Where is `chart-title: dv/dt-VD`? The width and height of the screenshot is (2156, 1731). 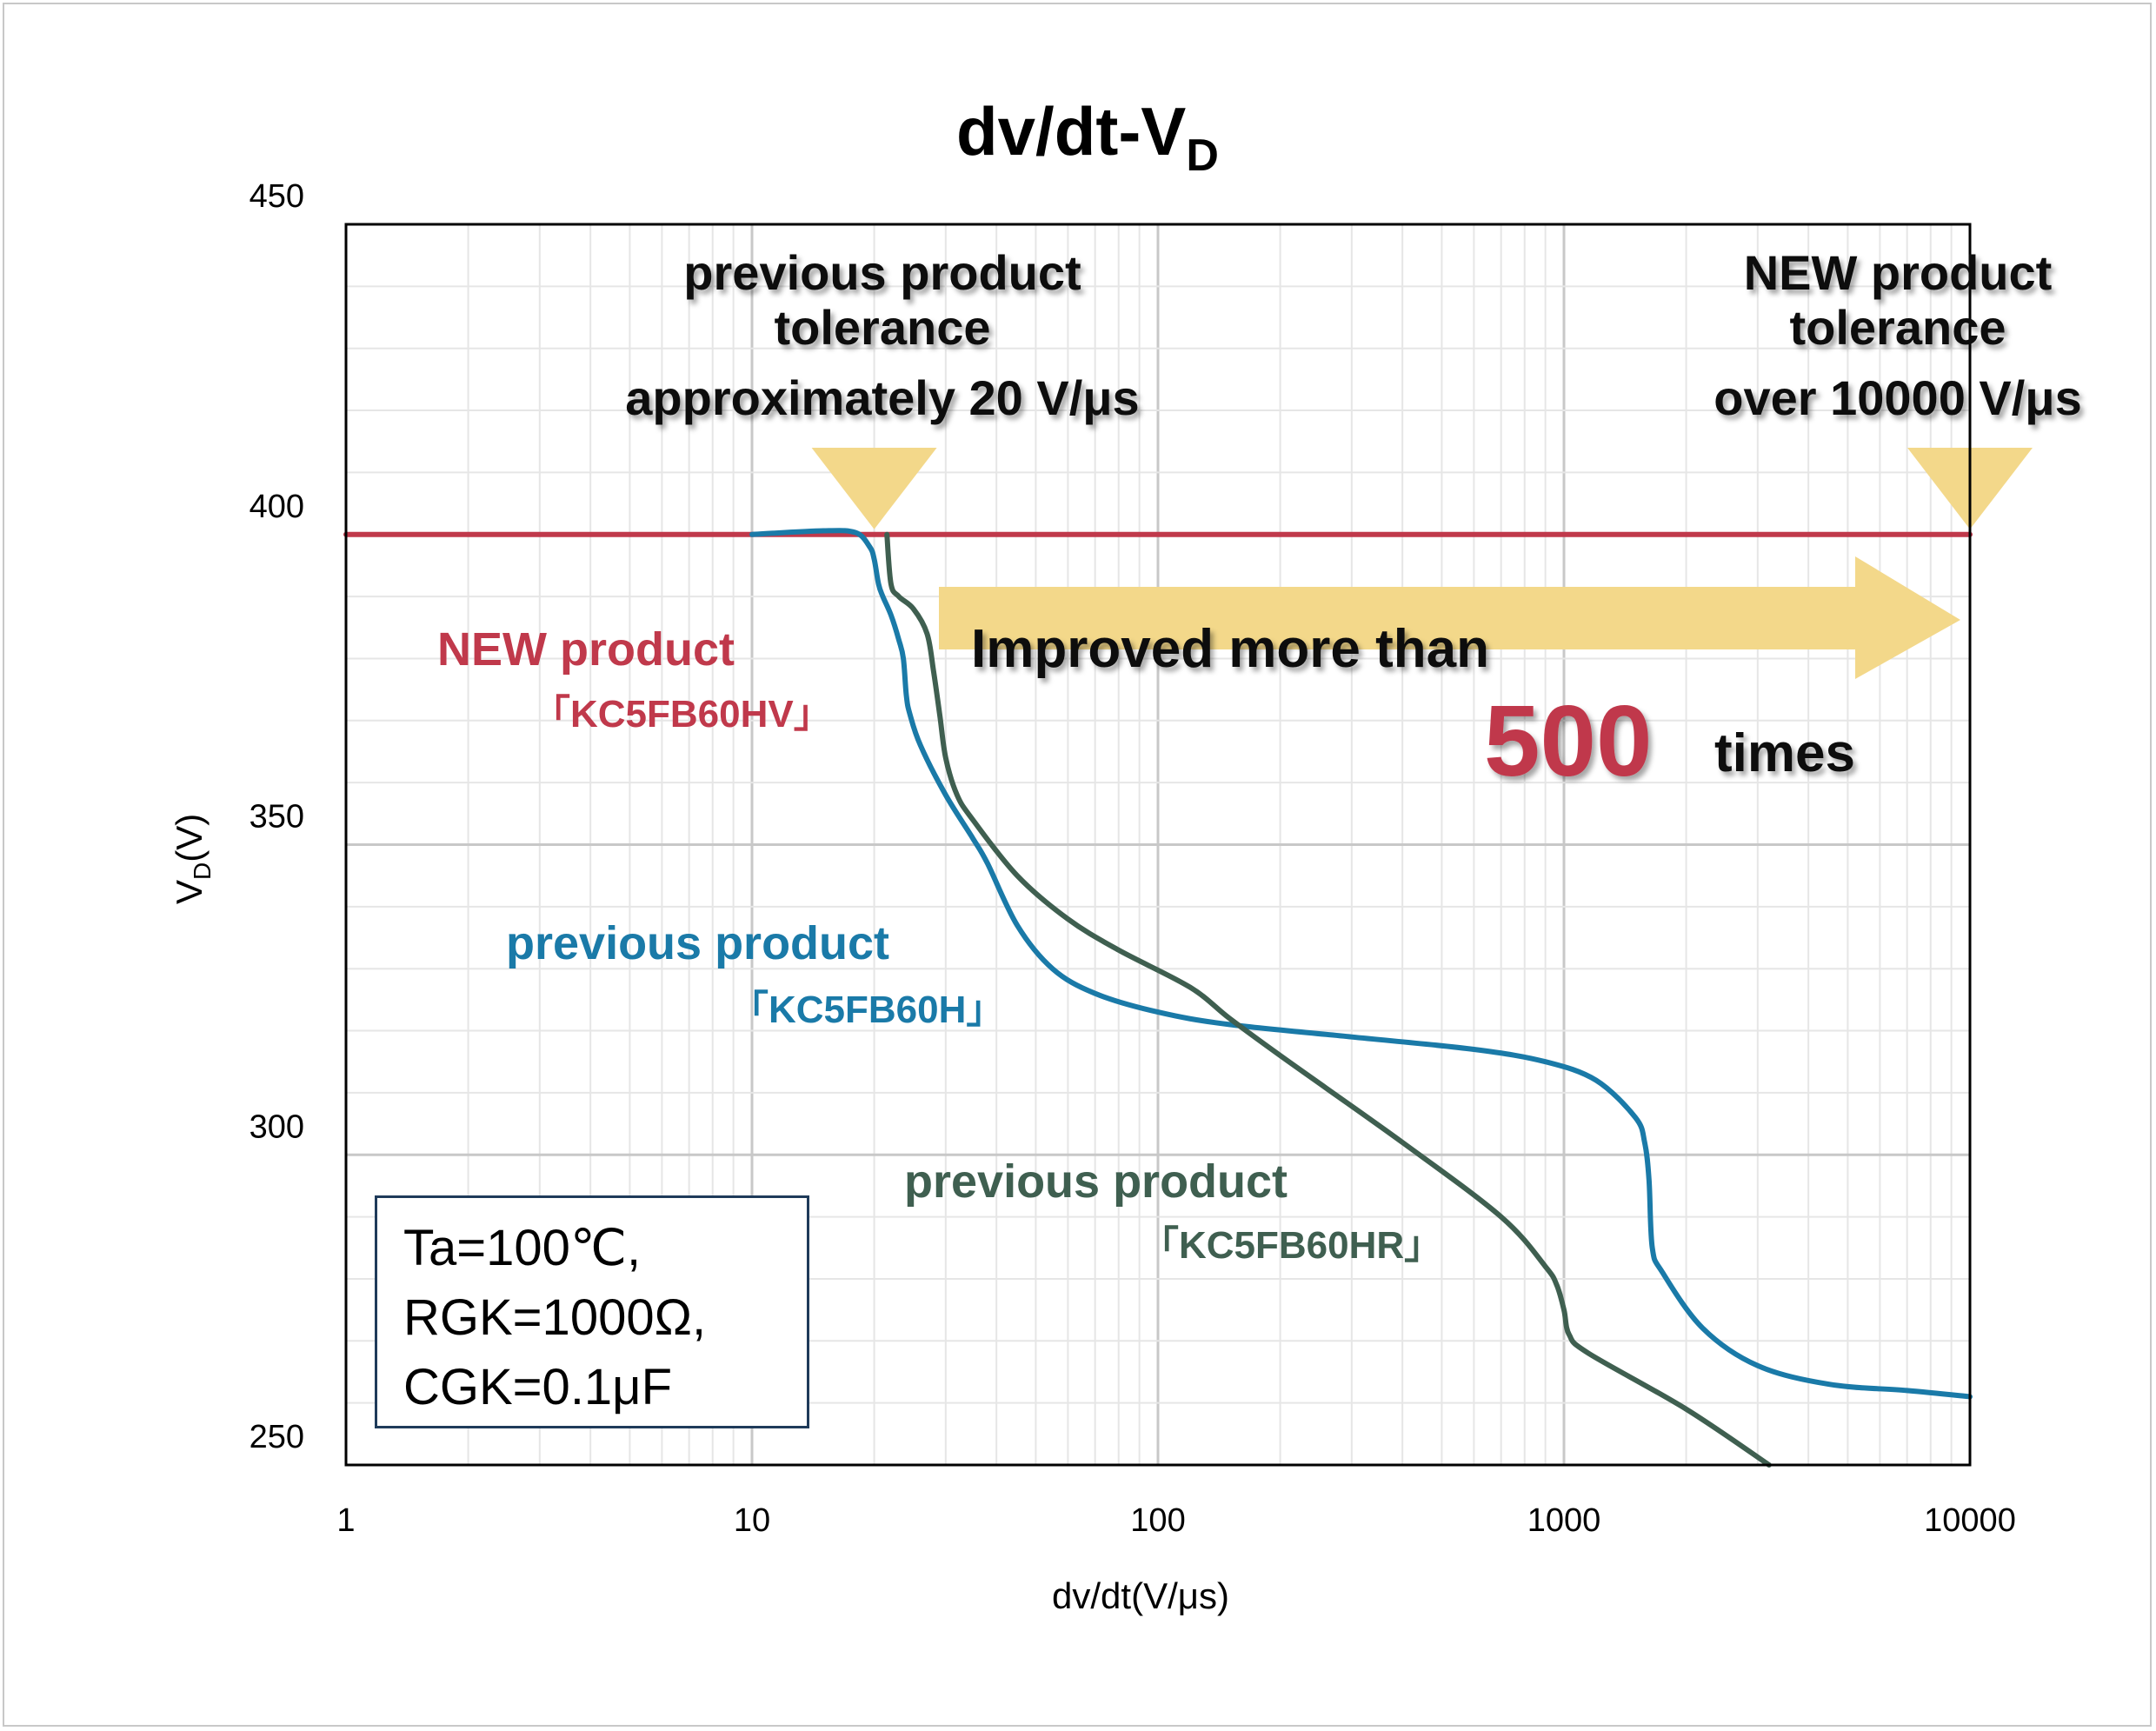
chart-title: dv/dt-VD is located at coordinates (1088, 137).